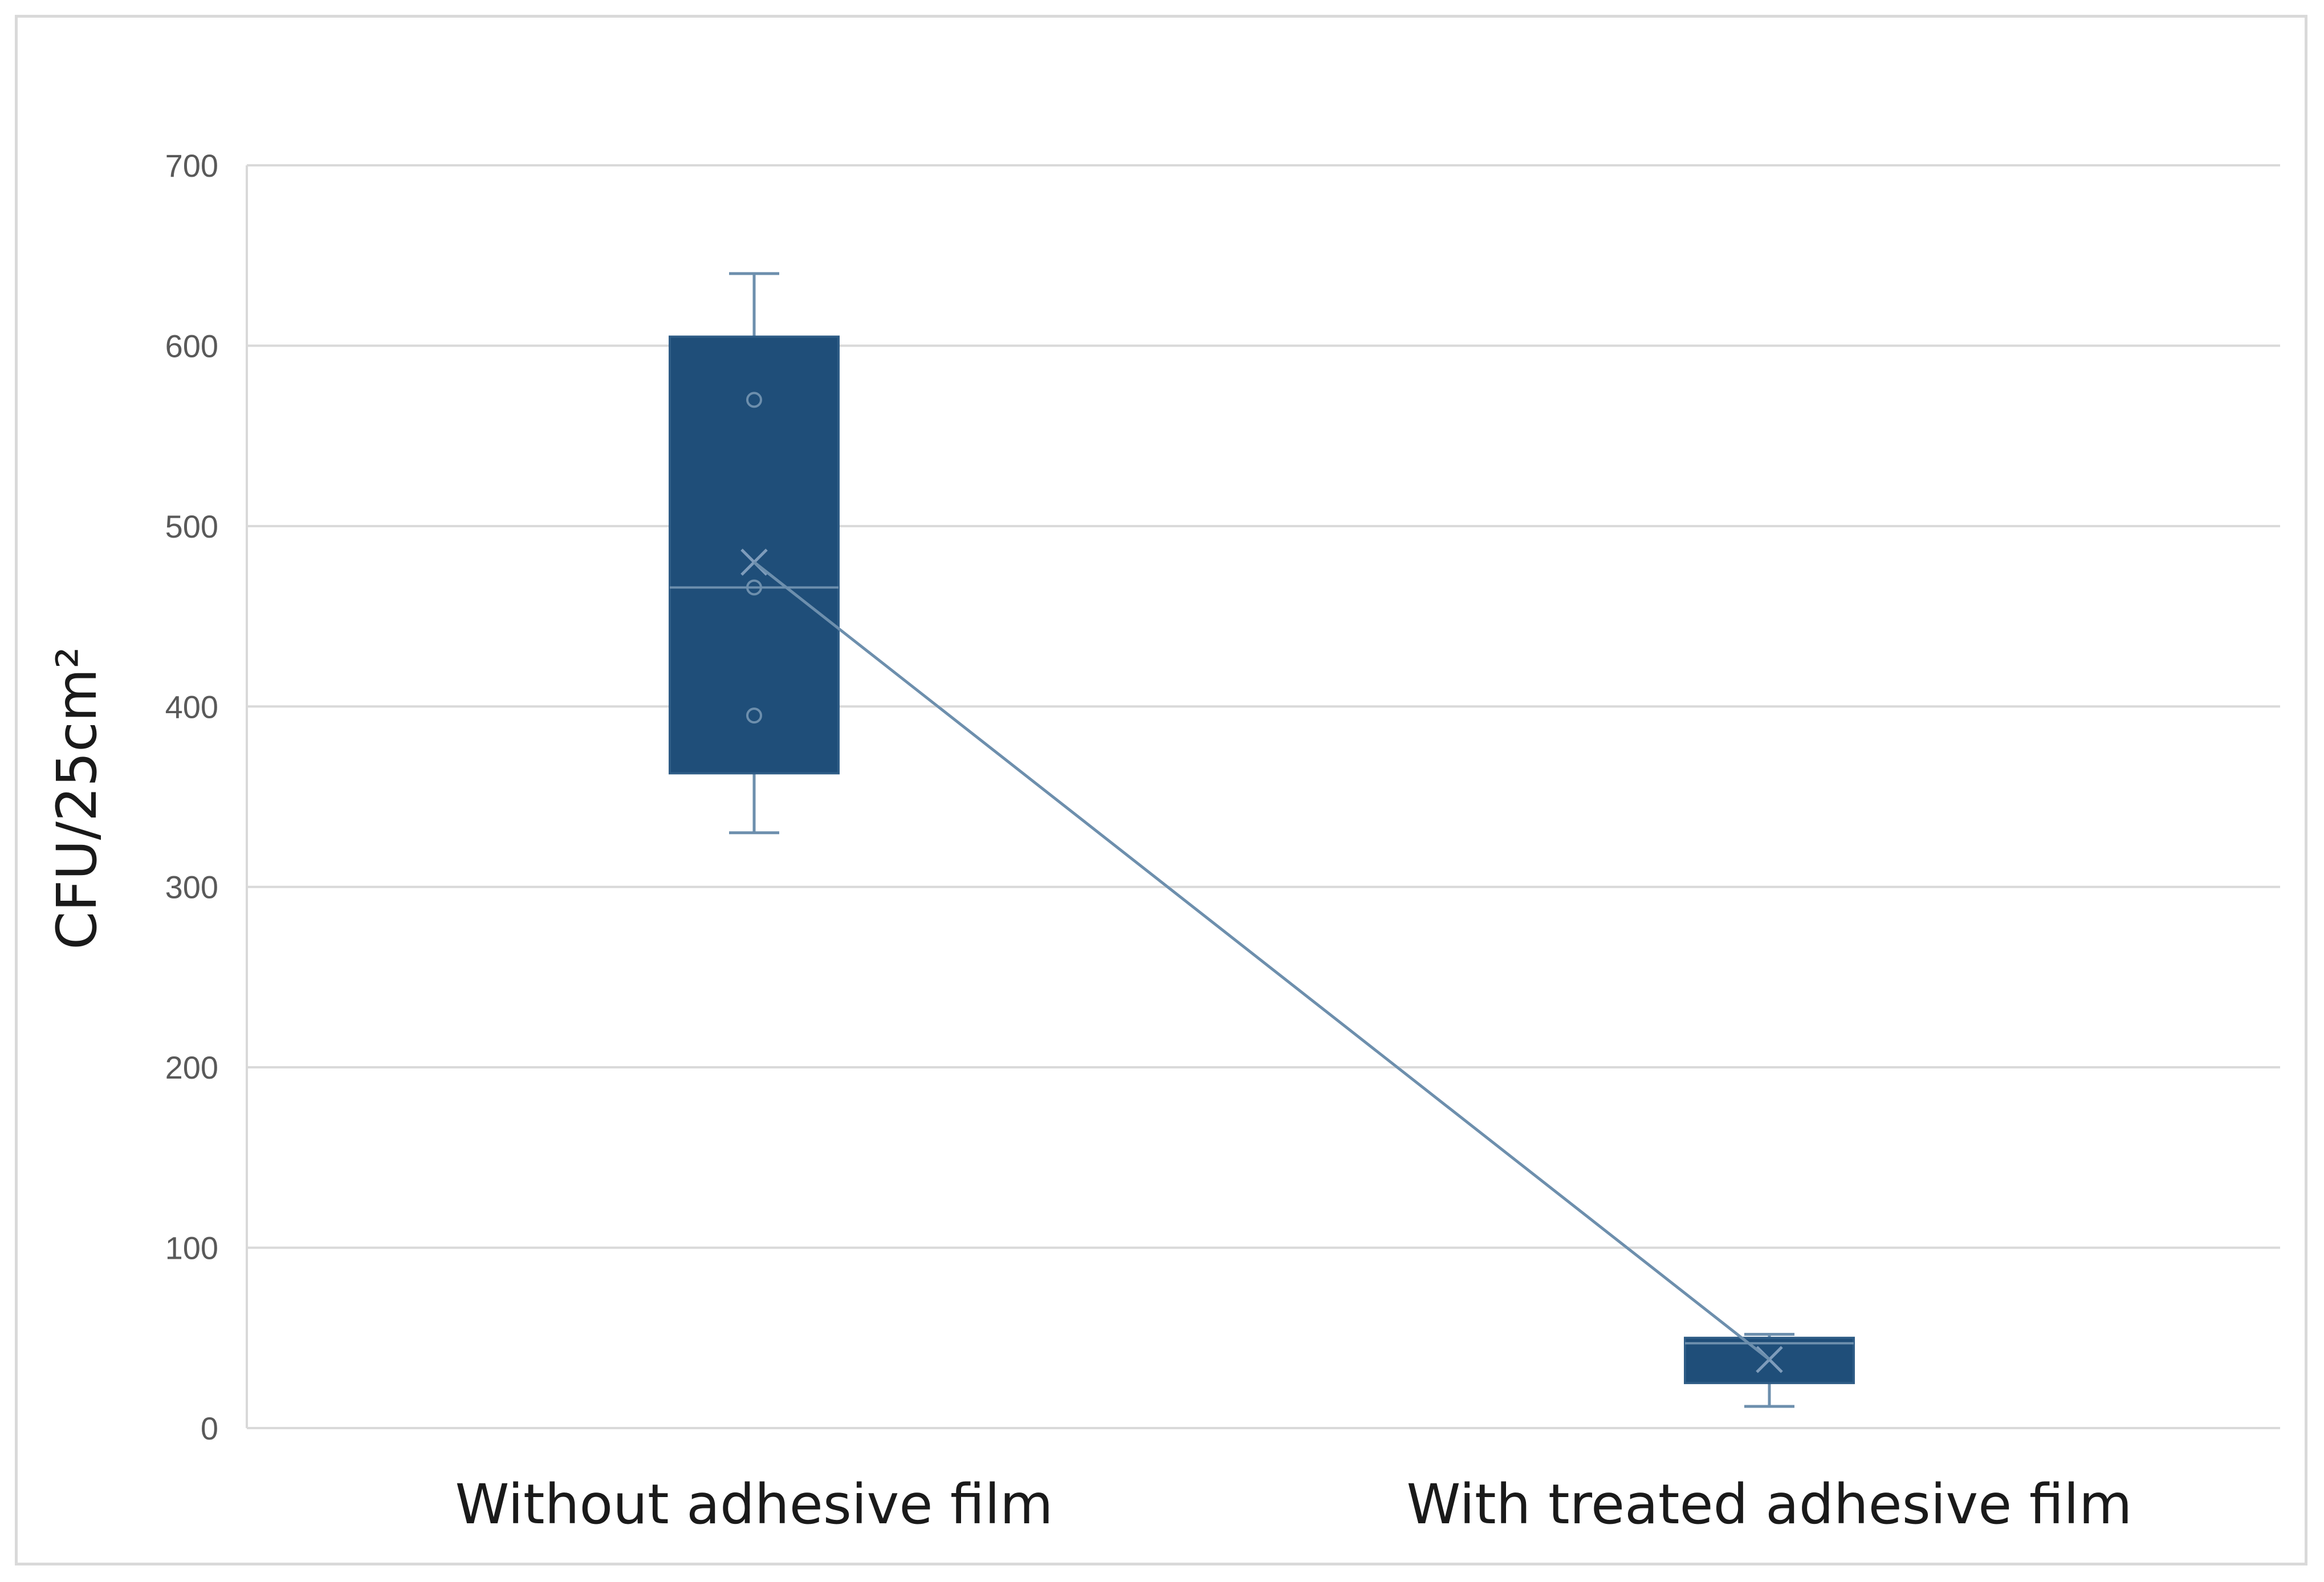 The height and width of the screenshot is (1582, 2324). What do you see at coordinates (192, 166) in the screenshot?
I see `y-tick-label: 700` at bounding box center [192, 166].